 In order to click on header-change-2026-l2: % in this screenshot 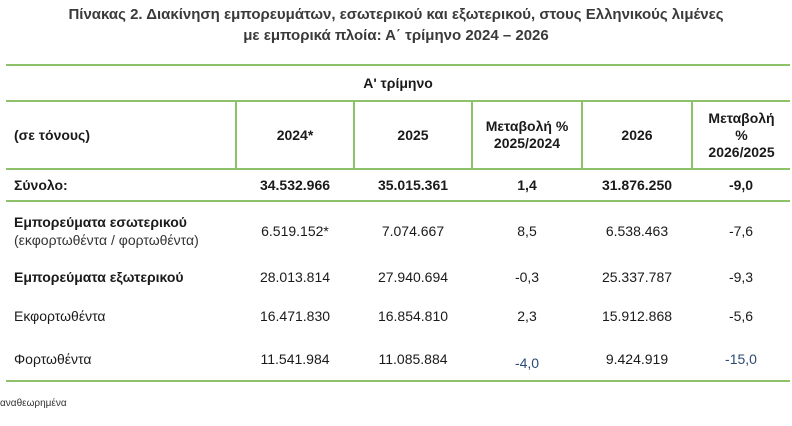, I will do `click(741, 134)`.